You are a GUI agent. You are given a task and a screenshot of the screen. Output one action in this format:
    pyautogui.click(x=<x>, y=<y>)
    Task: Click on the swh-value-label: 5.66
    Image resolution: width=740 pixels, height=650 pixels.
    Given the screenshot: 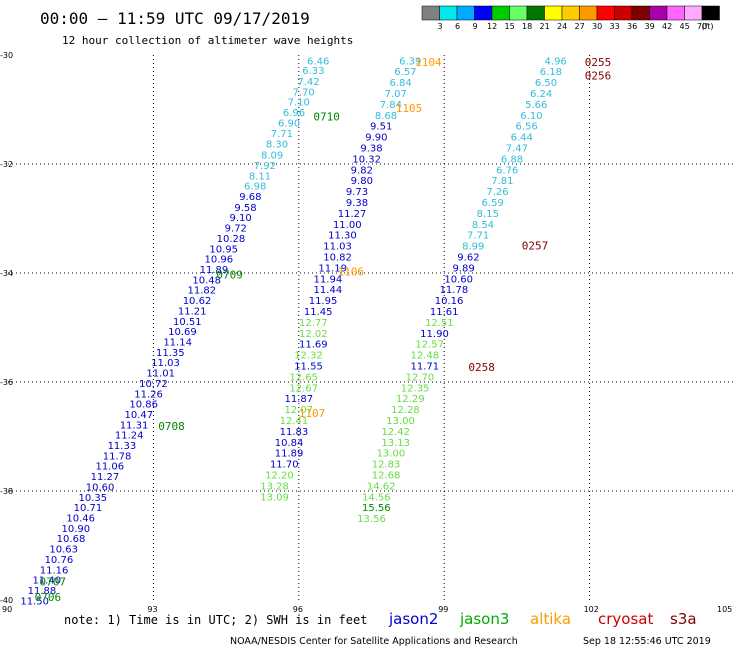 What is the action you would take?
    pyautogui.click(x=536, y=105)
    